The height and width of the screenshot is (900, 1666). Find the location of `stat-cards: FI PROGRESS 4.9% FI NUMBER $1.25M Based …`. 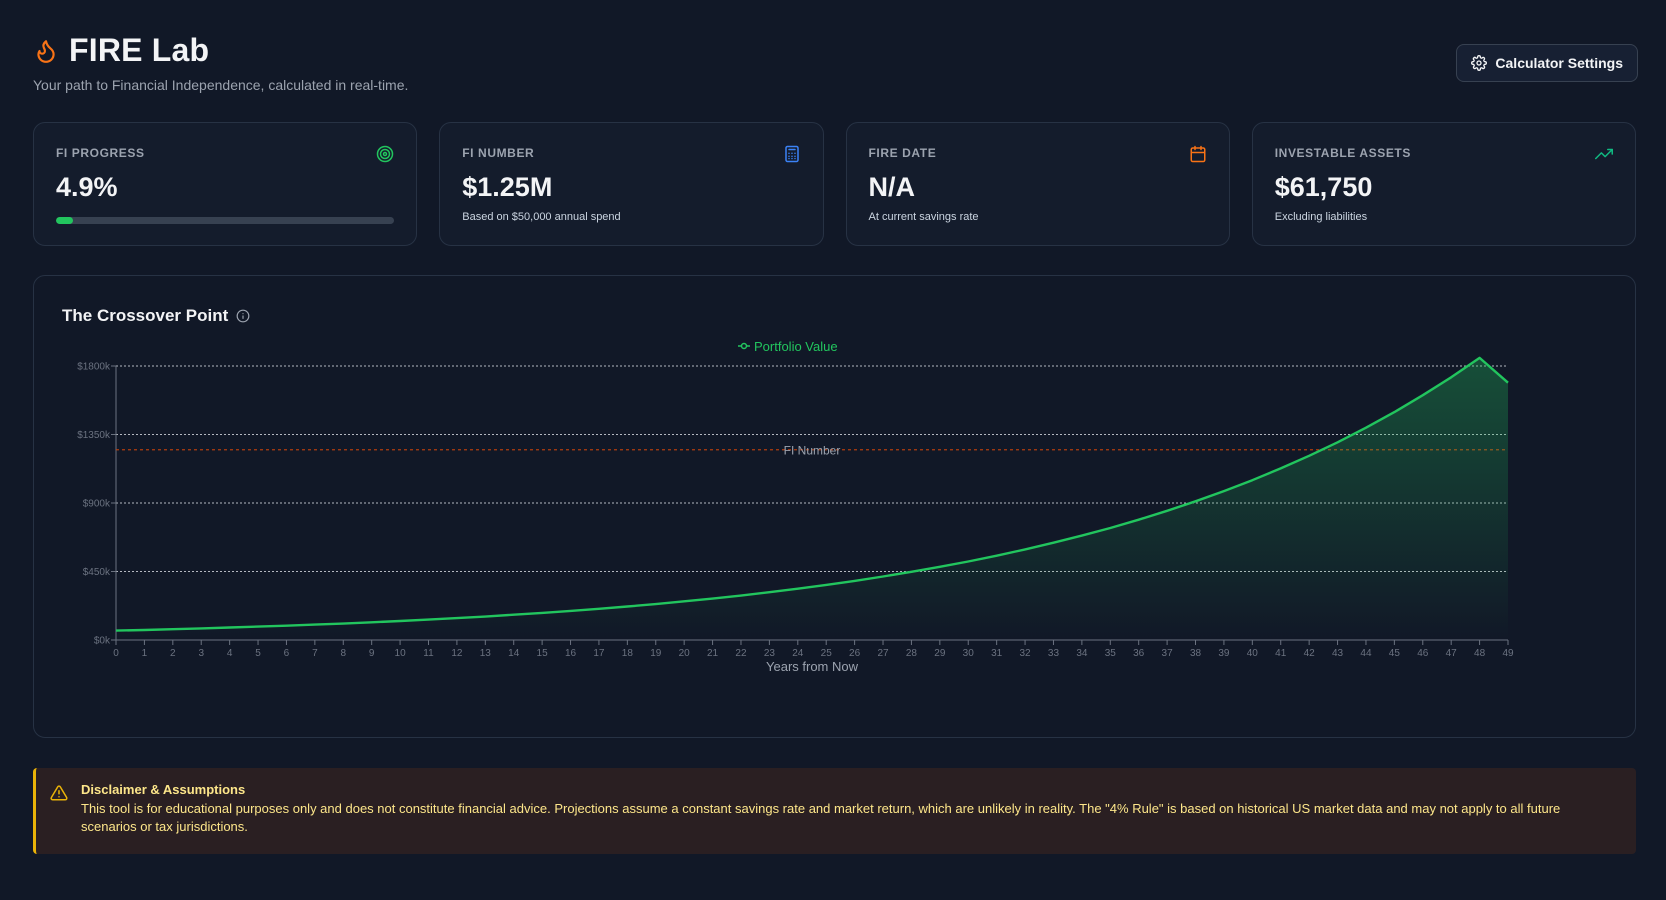

stat-cards: FI PROGRESS 4.9% FI NUMBER $1.25M Based … is located at coordinates (834, 184).